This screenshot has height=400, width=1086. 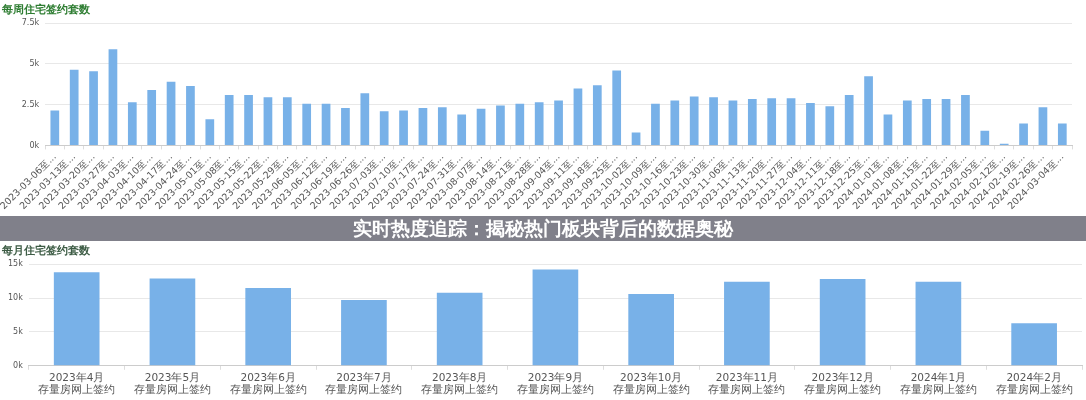 What do you see at coordinates (77, 383) in the screenshot?
I see `x-tick-label: 2023年4月存量房网上签约` at bounding box center [77, 383].